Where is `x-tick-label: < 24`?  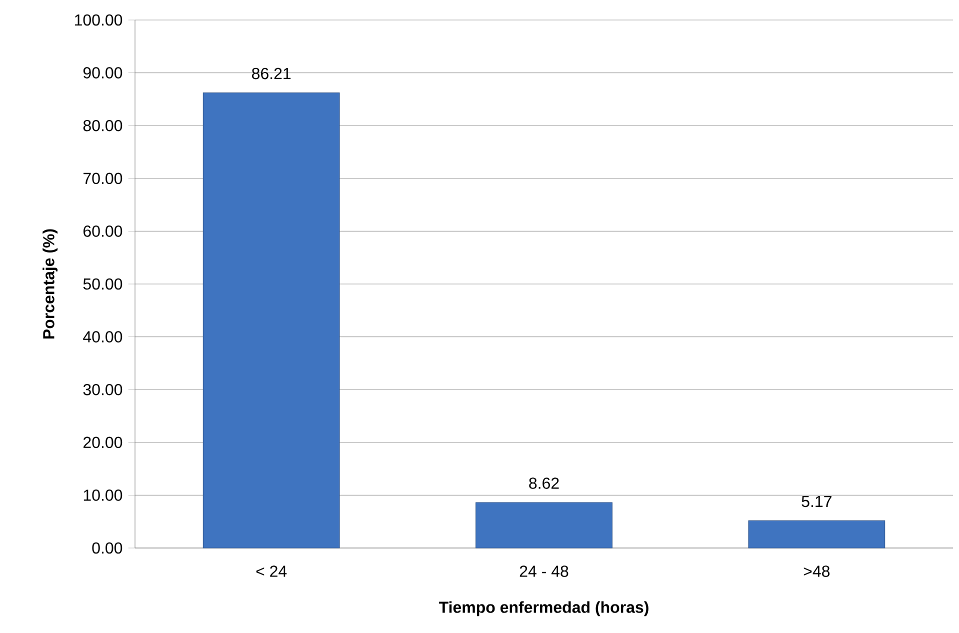
x-tick-label: < 24 is located at coordinates (271, 571).